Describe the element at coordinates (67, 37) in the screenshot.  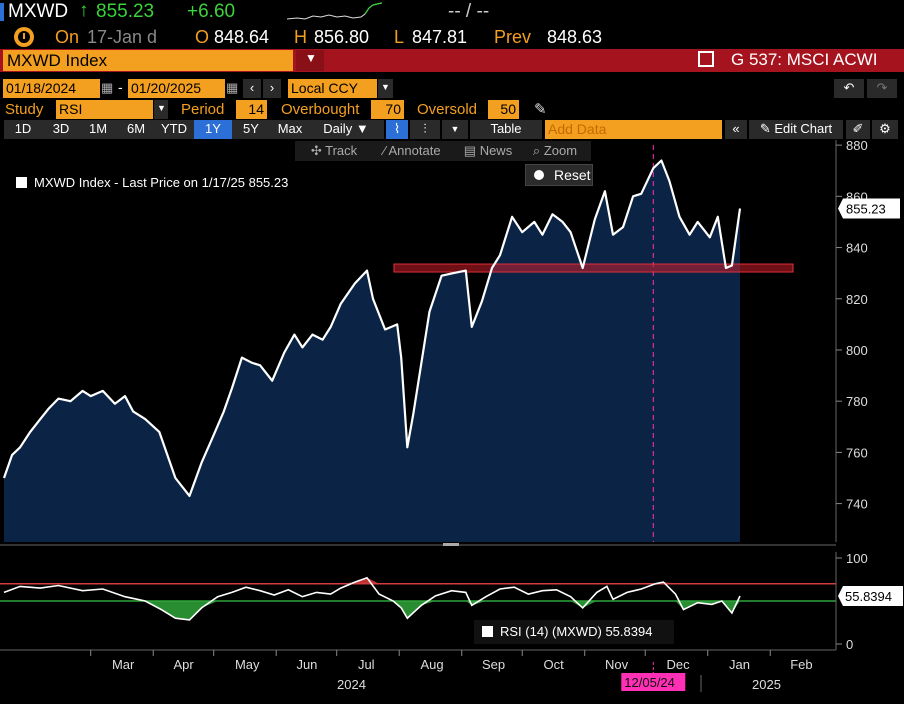
I see `on-label: On` at that location.